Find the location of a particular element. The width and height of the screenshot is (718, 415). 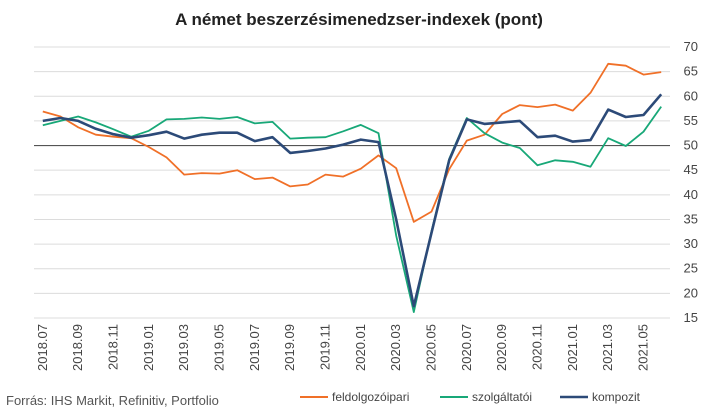

x-tick-label: 2021.03 is located at coordinates (607, 347).